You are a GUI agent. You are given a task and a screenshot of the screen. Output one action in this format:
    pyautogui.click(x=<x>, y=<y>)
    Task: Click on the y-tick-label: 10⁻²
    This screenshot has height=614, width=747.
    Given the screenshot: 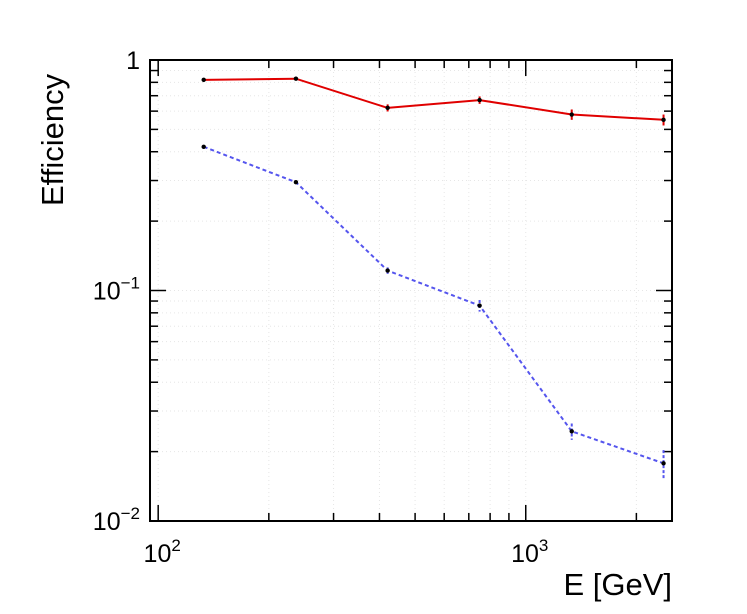 What is the action you would take?
    pyautogui.click(x=116, y=520)
    